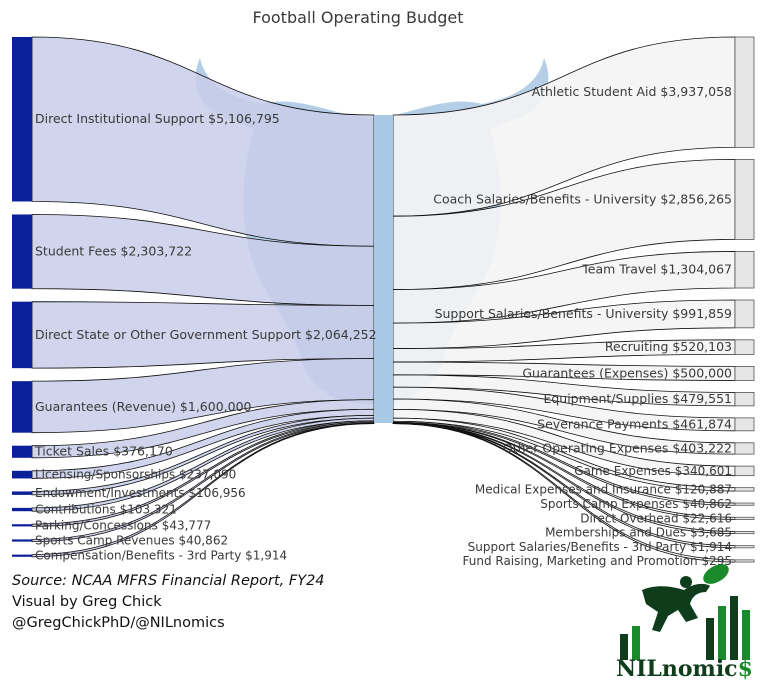 The height and width of the screenshot is (689, 765). I want to click on source-label-licensing-sponsorships: Licensing/Sponsorships $237,090, so click(135, 475).